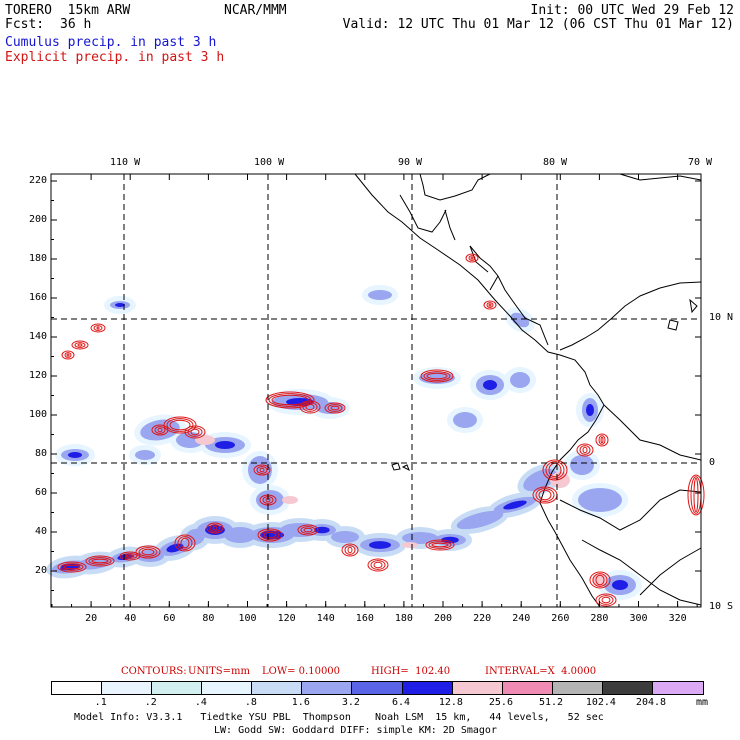 Image resolution: width=740 pixels, height=740 pixels. I want to click on x-tick-label: 240, so click(521, 618).